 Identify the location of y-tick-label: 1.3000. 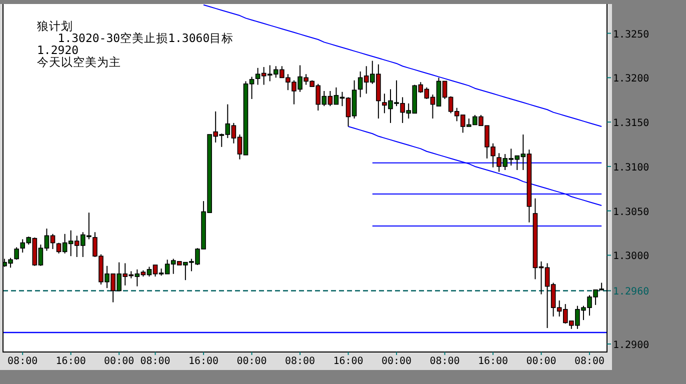
(631, 256).